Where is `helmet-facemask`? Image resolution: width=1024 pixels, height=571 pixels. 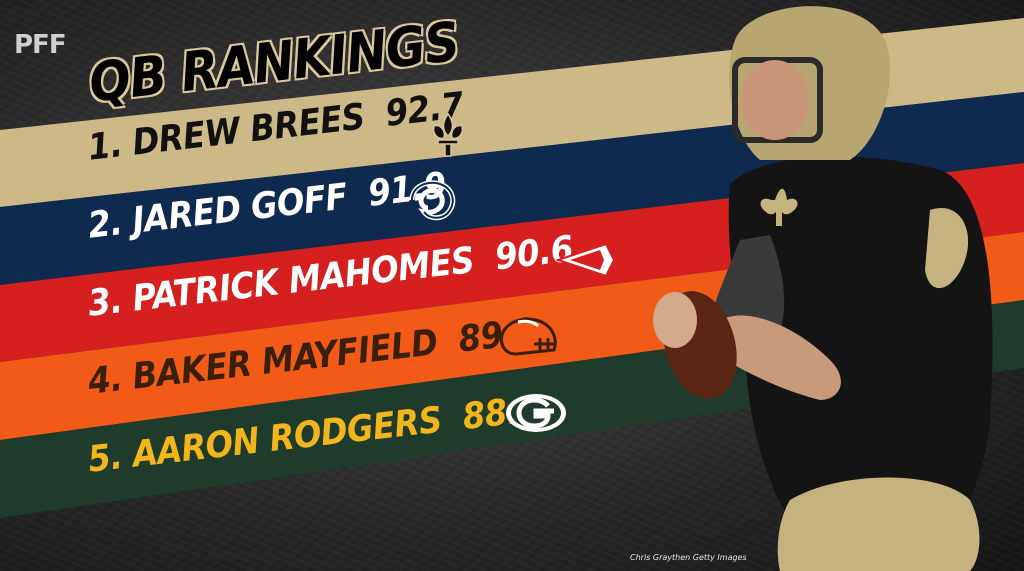 helmet-facemask is located at coordinates (777, 100).